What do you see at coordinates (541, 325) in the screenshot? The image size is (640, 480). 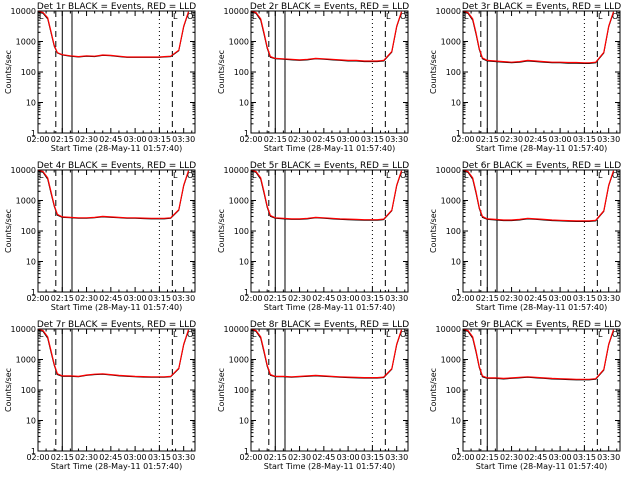 I see `panel-title: Det 9r BLACK = Events, RED = LLD` at bounding box center [541, 325].